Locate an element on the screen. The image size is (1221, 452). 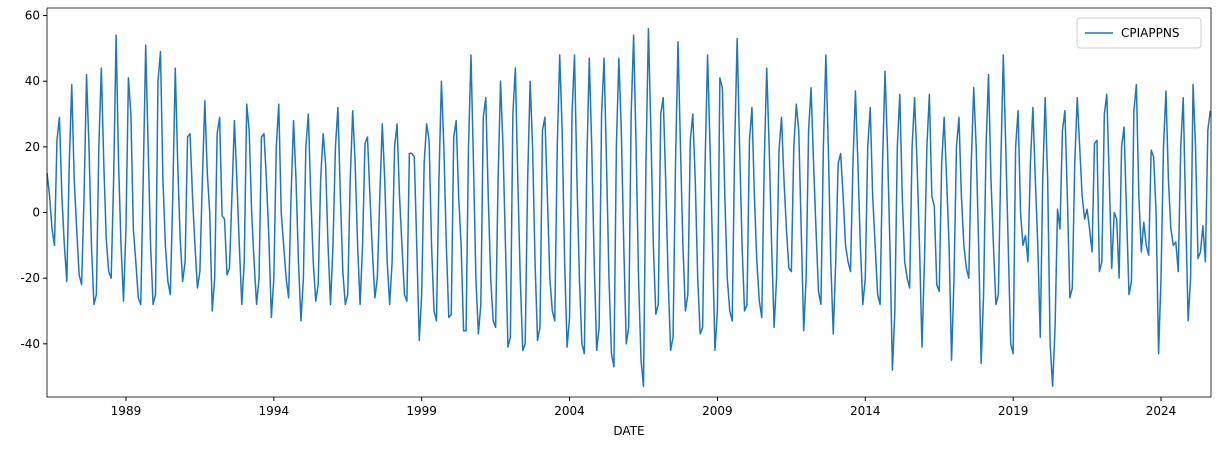
x-tick-label: 2004 is located at coordinates (569, 411).